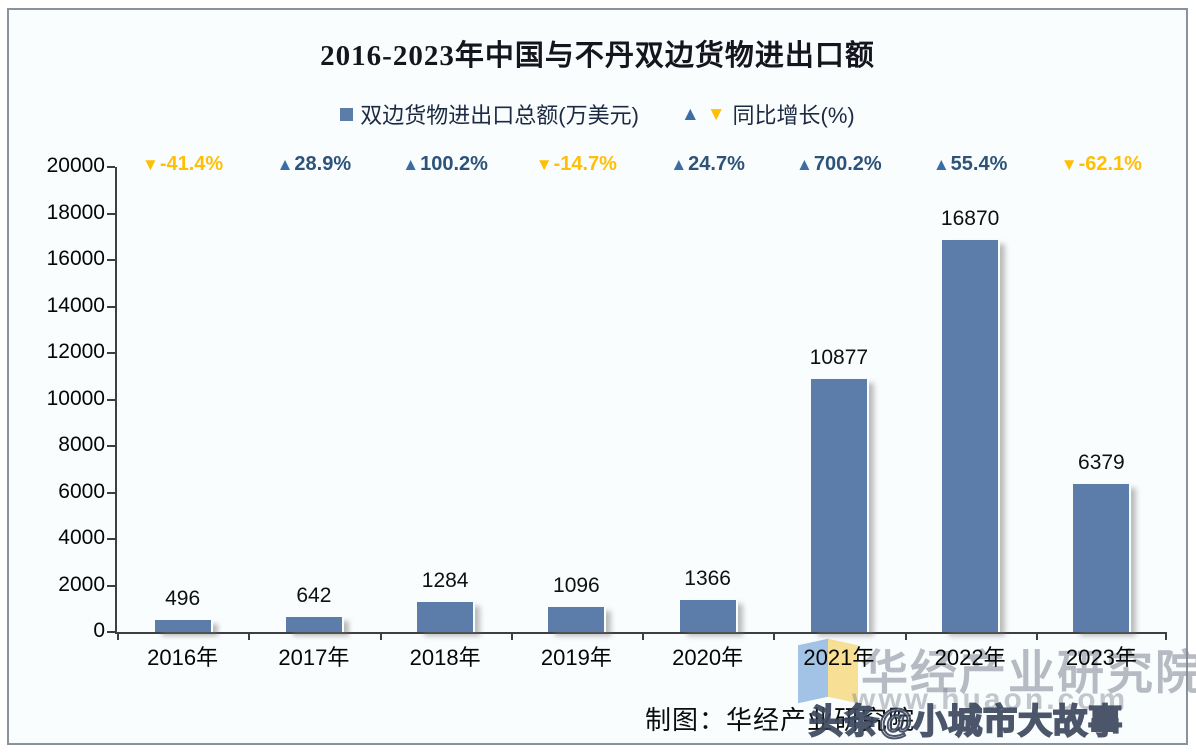  What do you see at coordinates (585, 164) in the screenshot?
I see `growth-value: -14.7%` at bounding box center [585, 164].